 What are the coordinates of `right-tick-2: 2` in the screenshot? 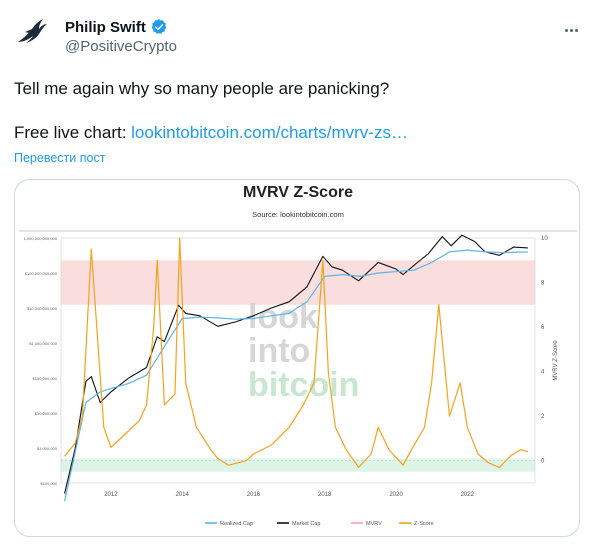 It's located at (543, 417).